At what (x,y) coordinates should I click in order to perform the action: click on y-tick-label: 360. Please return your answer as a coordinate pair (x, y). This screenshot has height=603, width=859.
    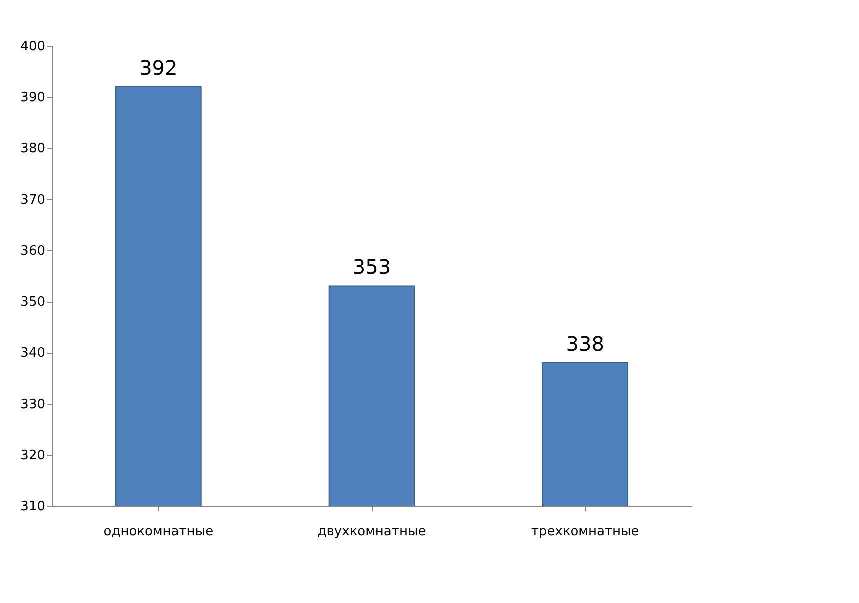
    Looking at the image, I should click on (33, 251).